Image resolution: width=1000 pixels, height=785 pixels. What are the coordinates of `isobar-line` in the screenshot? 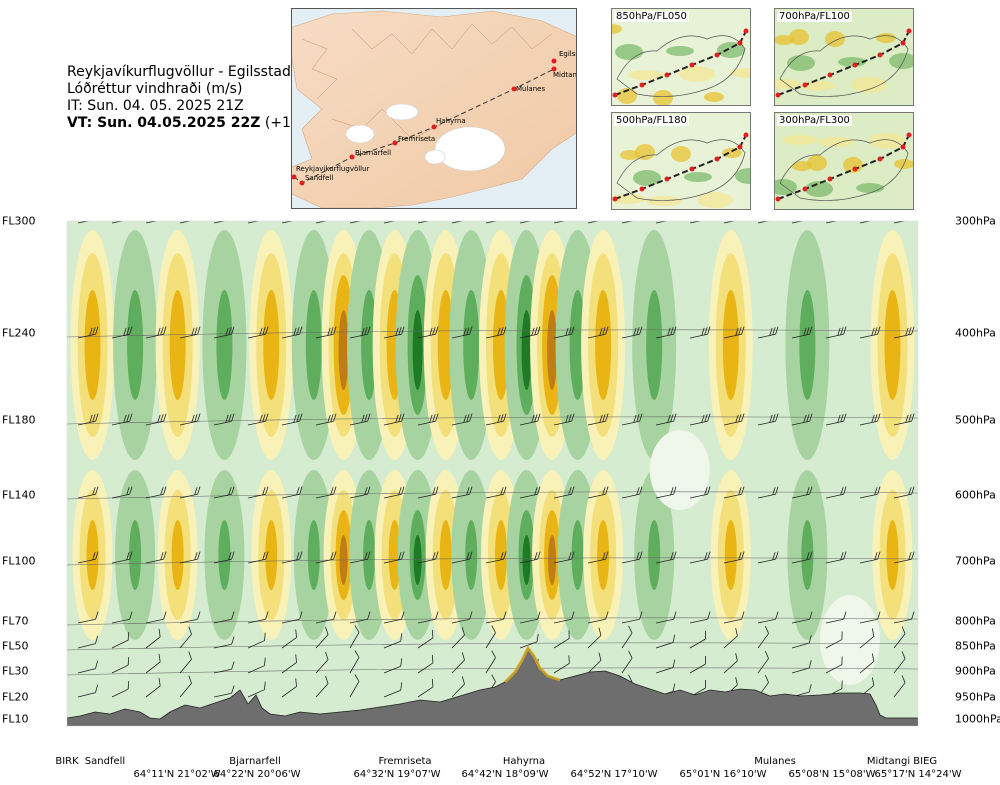 It's located at (492, 333).